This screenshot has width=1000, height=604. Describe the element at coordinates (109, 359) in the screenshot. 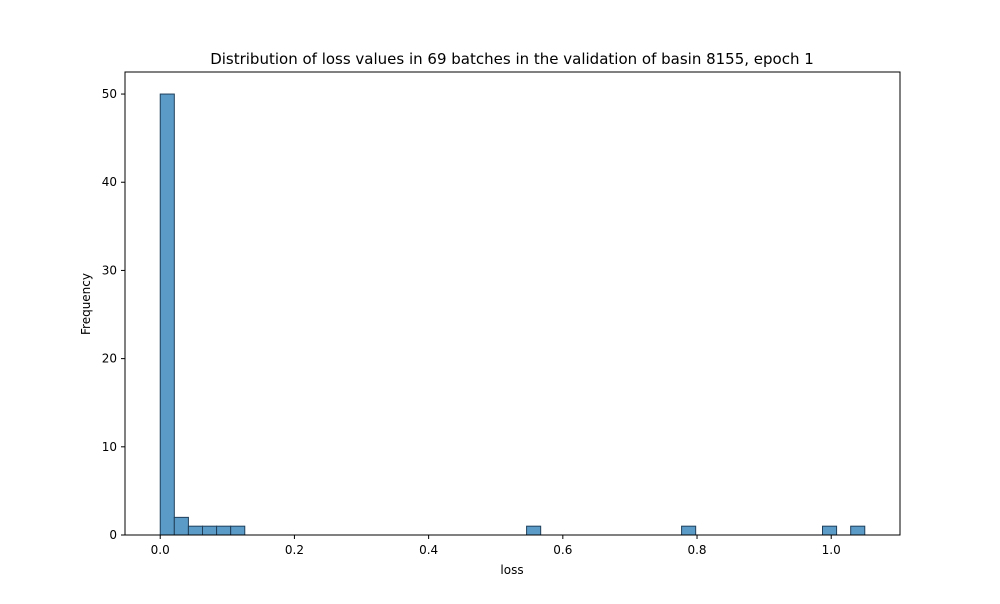

I see `y-tick-label: 20` at that location.